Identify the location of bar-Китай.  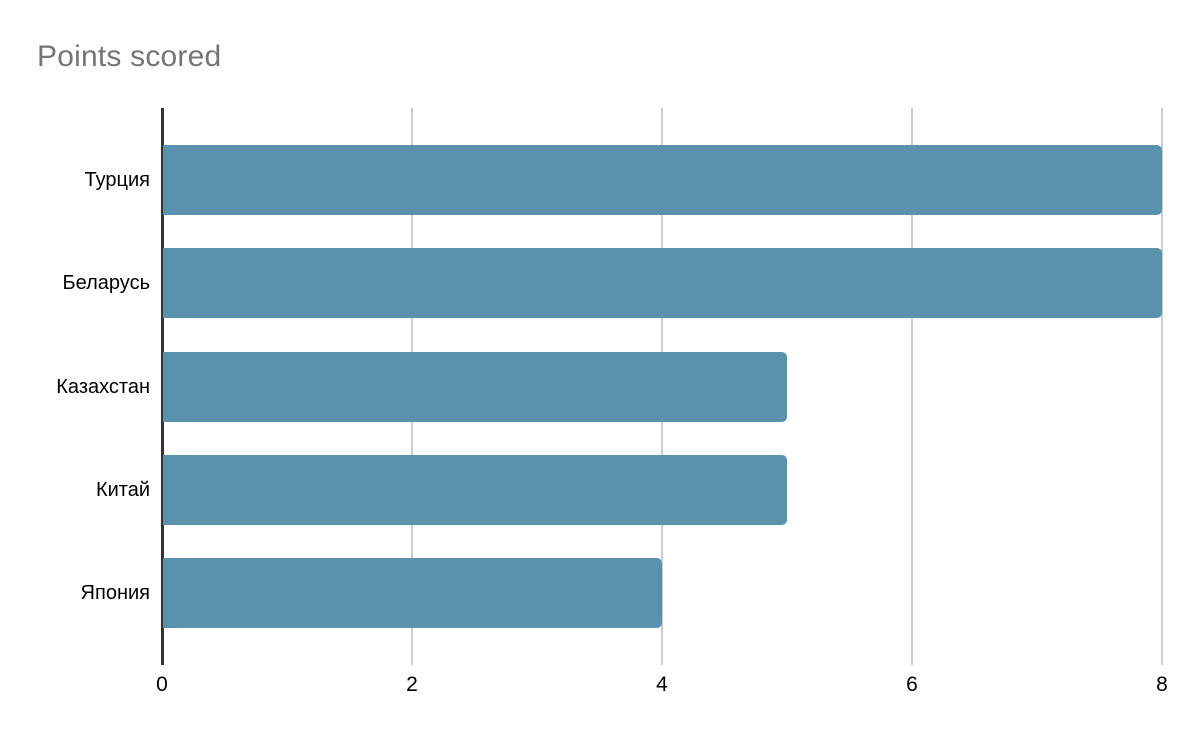
(475, 489).